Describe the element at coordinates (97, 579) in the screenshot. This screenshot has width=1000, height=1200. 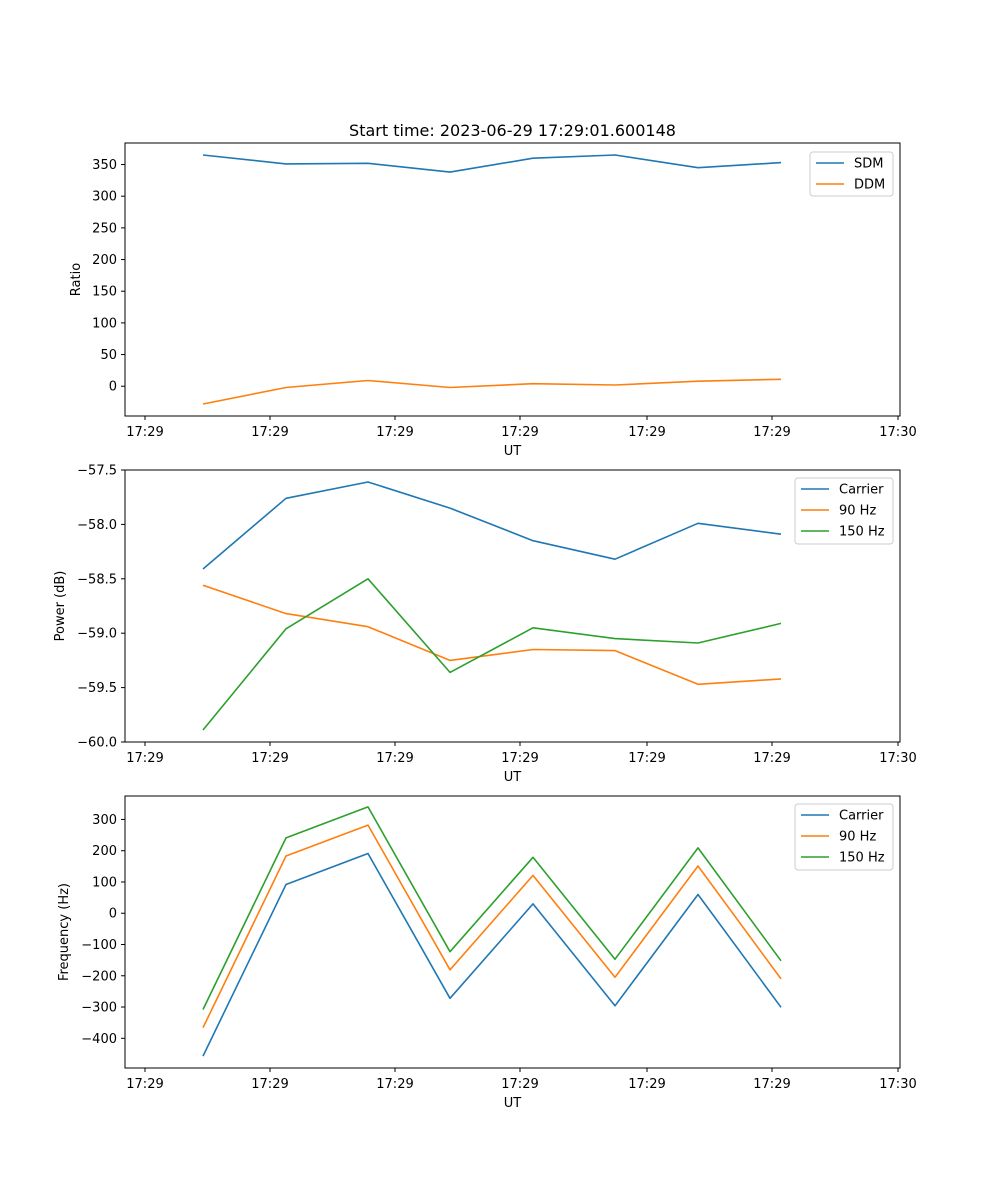
I see `y-tick-label: −58.5` at that location.